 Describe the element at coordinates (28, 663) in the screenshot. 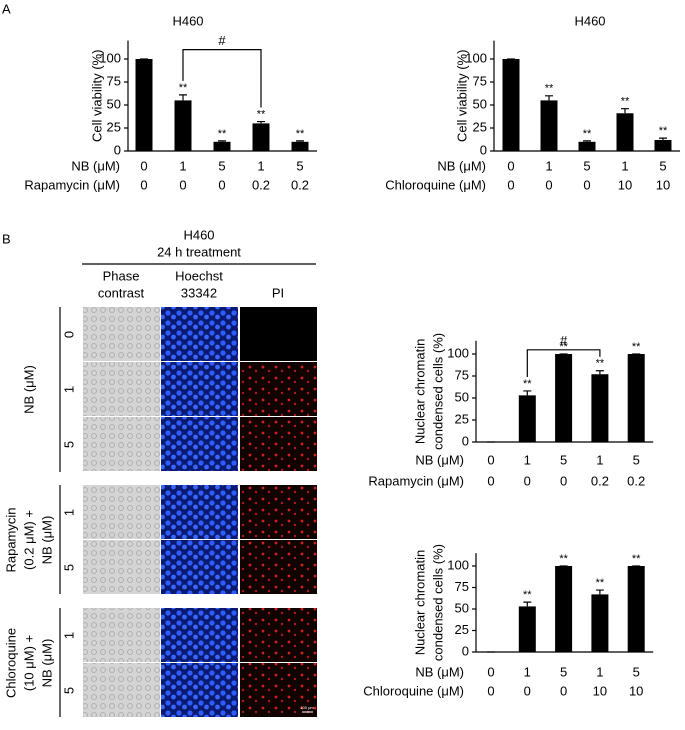

I see `group-label: (10 μM) +` at that location.